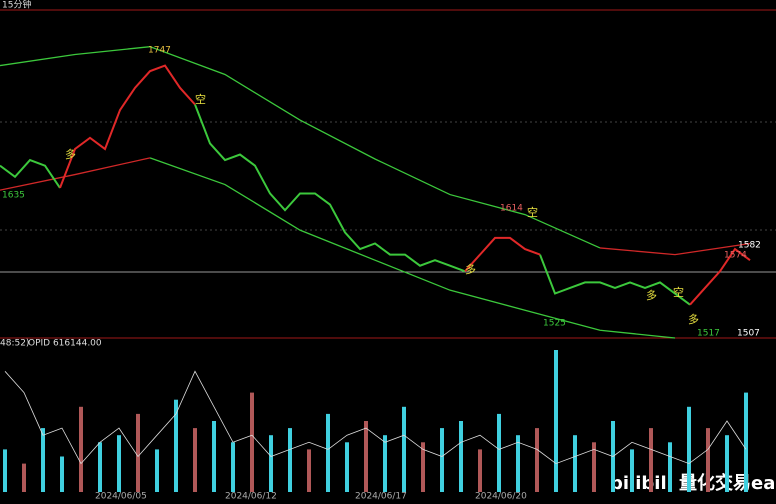  Describe the element at coordinates (748, 334) in the screenshot. I see `price-label: 1507` at that location.